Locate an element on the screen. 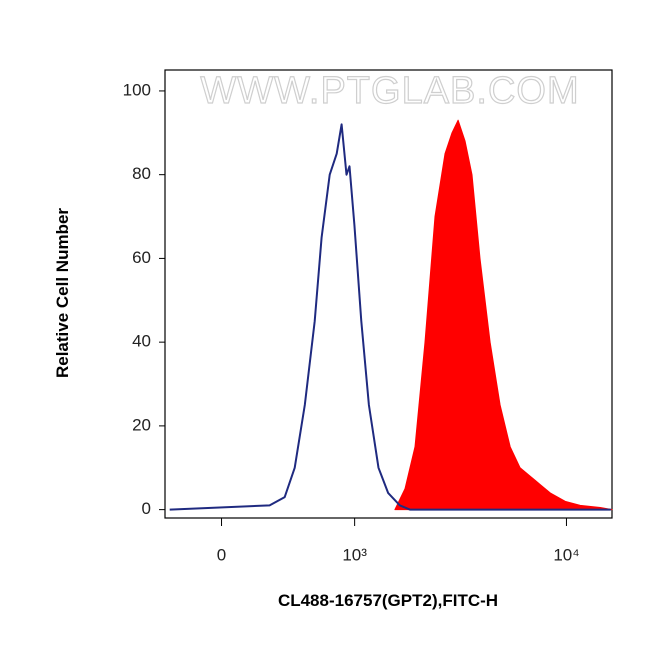 Image resolution: width=650 pixels, height=650 pixels. y-tick-label: 40 is located at coordinates (141, 341).